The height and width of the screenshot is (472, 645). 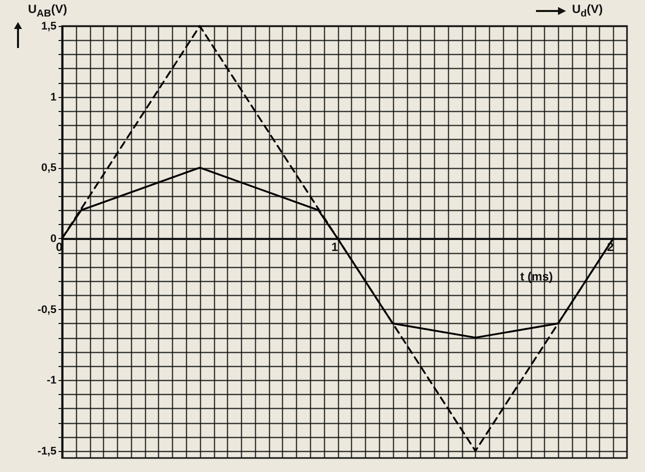 What do you see at coordinates (51, 380) in the screenshot?
I see `y-tick-label: -1` at bounding box center [51, 380].